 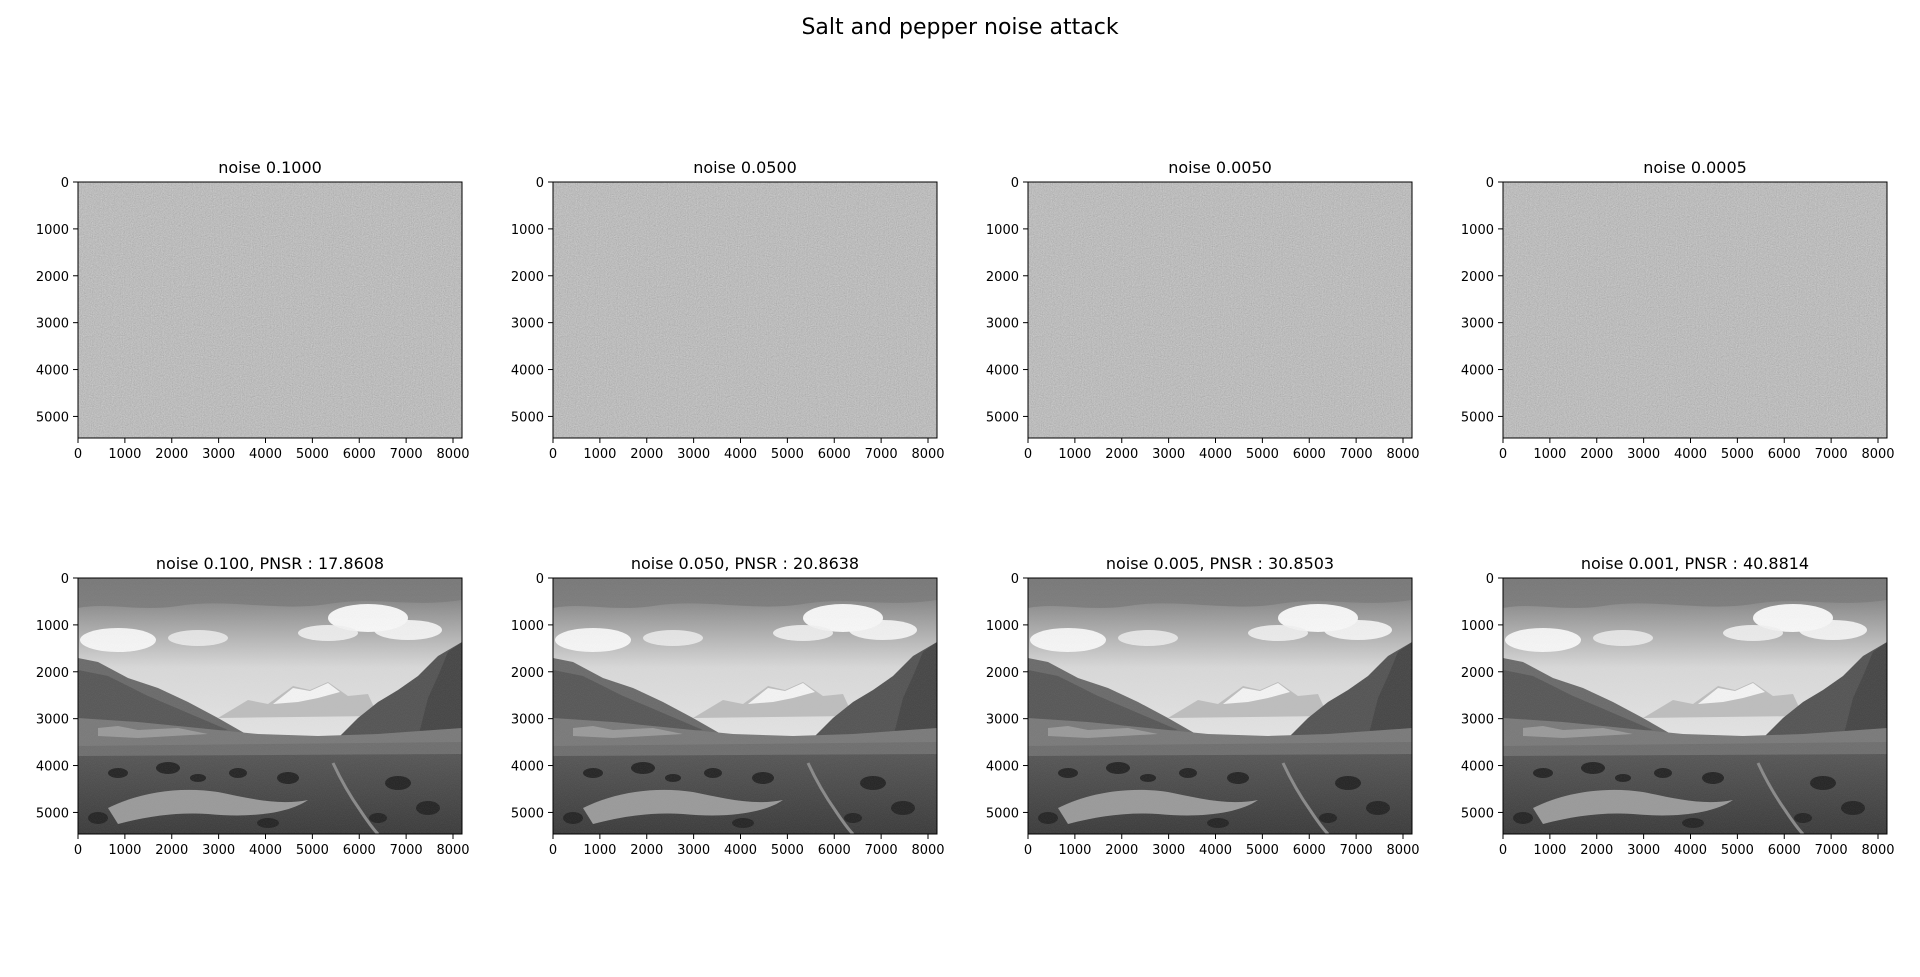 What do you see at coordinates (270, 563) in the screenshot?
I see `subplot-title: noise 0.100, PNSR : 17.8608` at bounding box center [270, 563].